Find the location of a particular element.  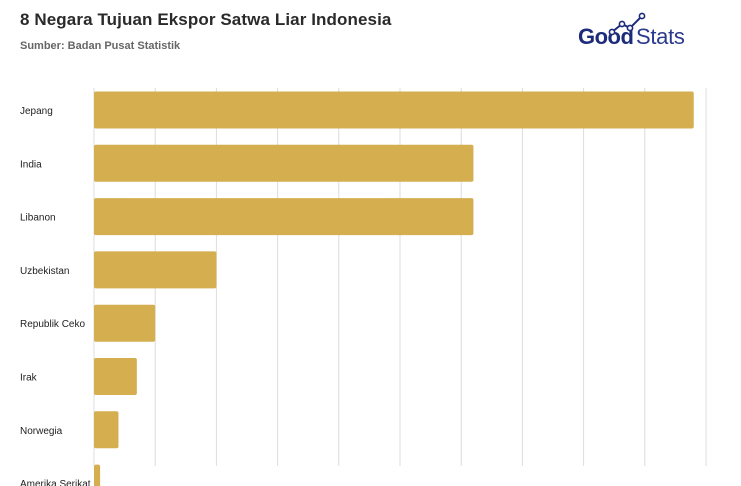

logo-stats-text: Stats is located at coordinates (660, 36).